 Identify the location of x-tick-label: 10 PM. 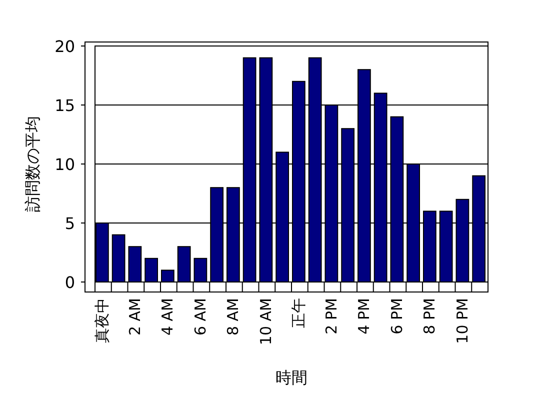
(462, 321).